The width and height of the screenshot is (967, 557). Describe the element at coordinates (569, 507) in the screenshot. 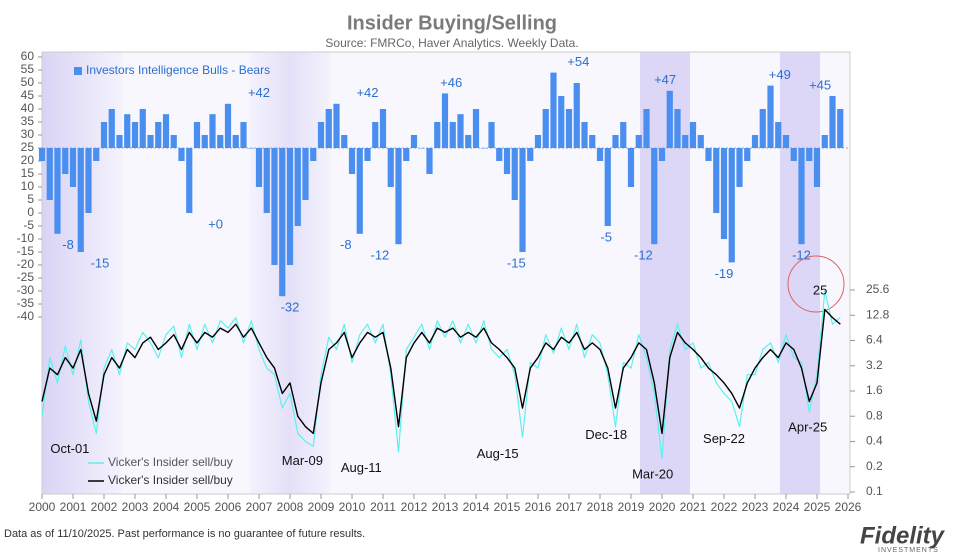

I see `x-tick-label: 2017` at that location.